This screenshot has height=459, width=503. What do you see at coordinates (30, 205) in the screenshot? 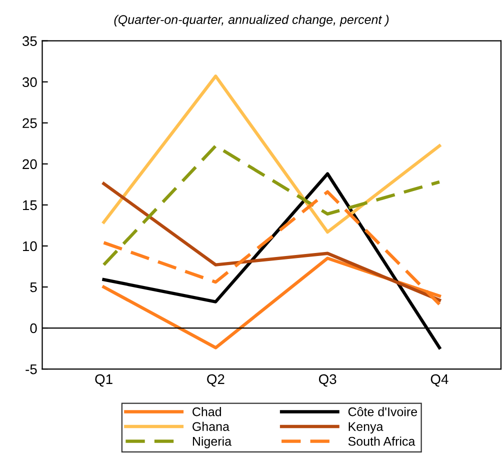
I see `y-tick-label: 15` at bounding box center [30, 205].